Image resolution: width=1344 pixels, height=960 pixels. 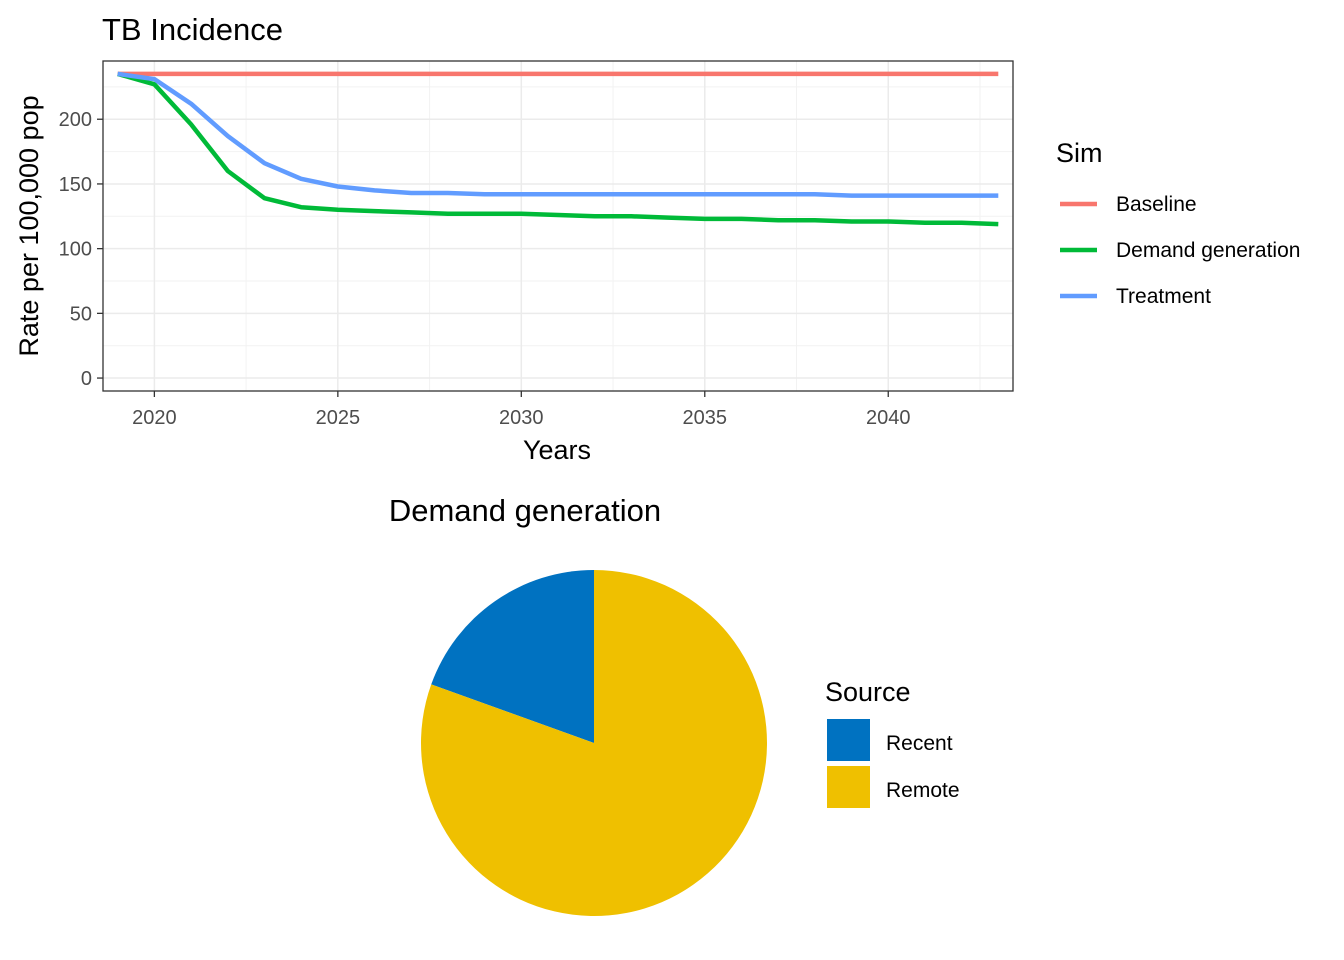 What do you see at coordinates (512, 656) in the screenshot?
I see `pie-slice-recent` at bounding box center [512, 656].